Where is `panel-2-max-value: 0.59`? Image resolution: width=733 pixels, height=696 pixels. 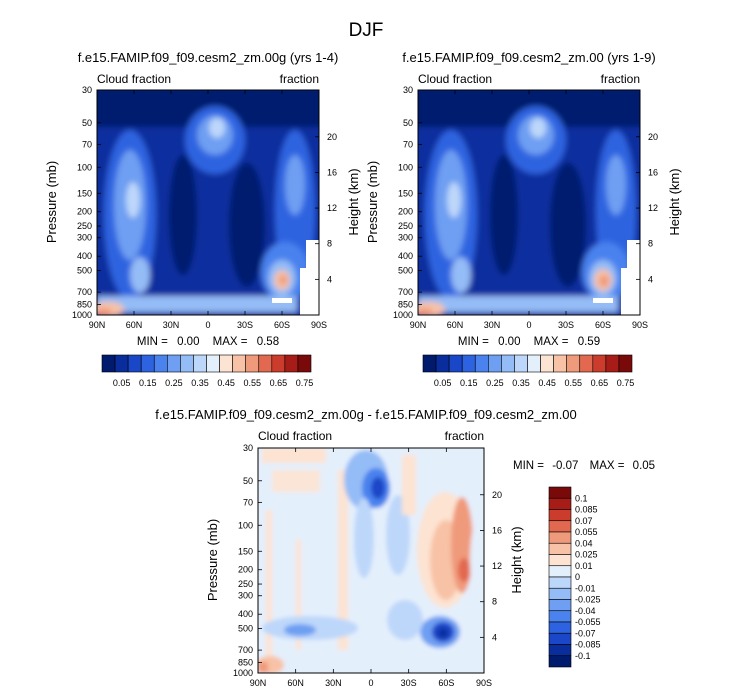
panel-2-max-value: 0.59 is located at coordinates (589, 342).